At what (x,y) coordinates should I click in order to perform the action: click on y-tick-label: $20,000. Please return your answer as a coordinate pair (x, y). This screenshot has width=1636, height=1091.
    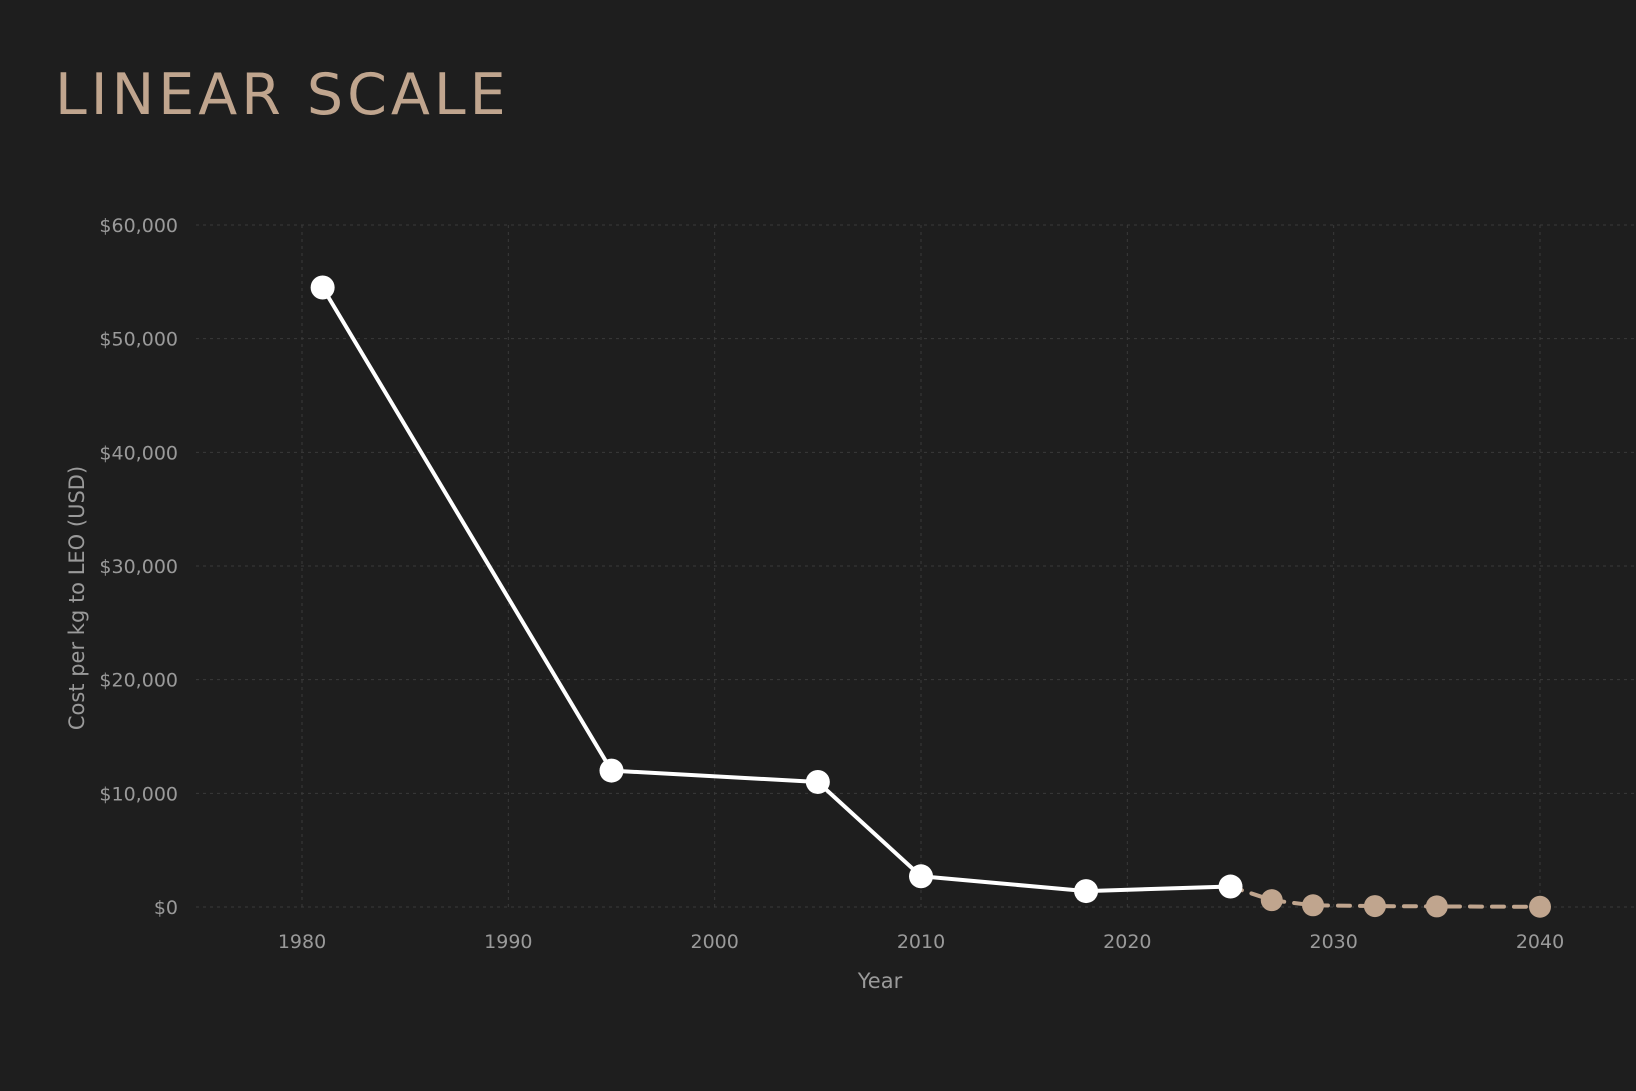
    Looking at the image, I should click on (138, 681).